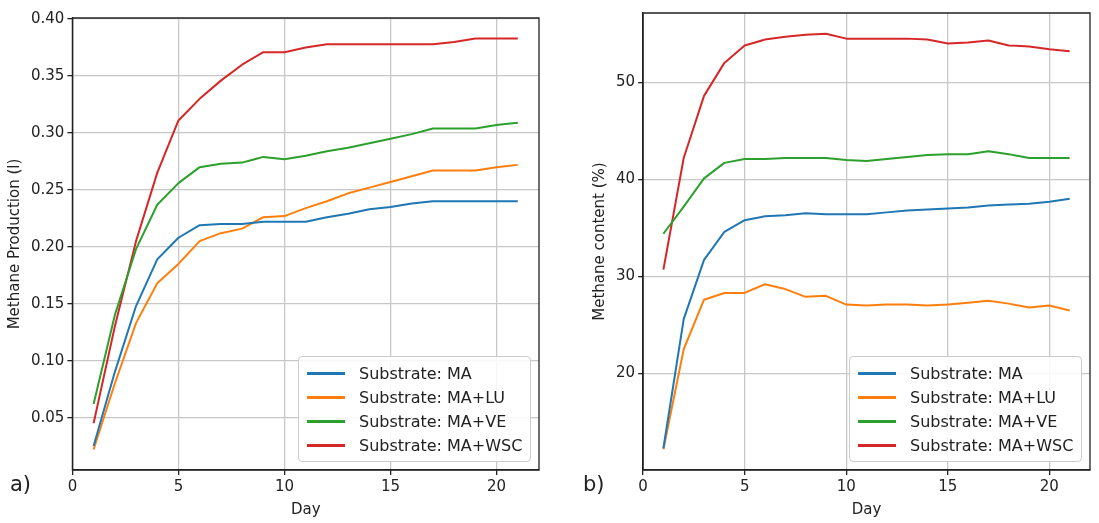 The height and width of the screenshot is (523, 1099). Describe the element at coordinates (47, 416) in the screenshot. I see `y-tick-label: 0.05` at that location.